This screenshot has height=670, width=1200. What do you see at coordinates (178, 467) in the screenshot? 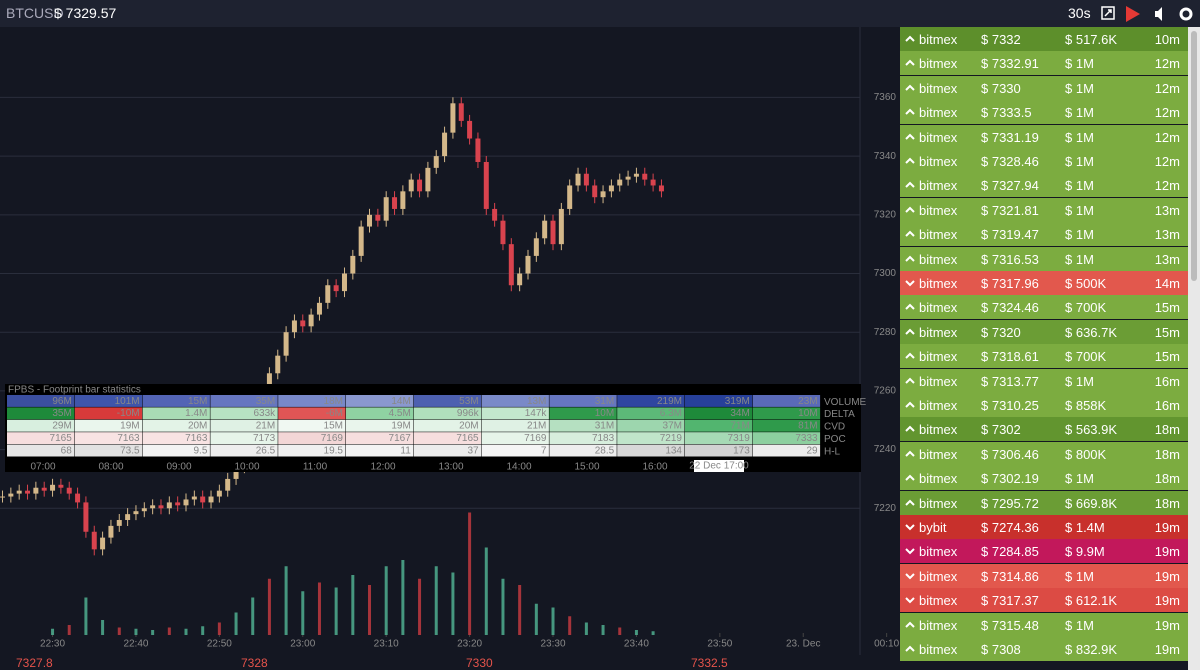
I see `table-time: 09:00` at bounding box center [178, 467].